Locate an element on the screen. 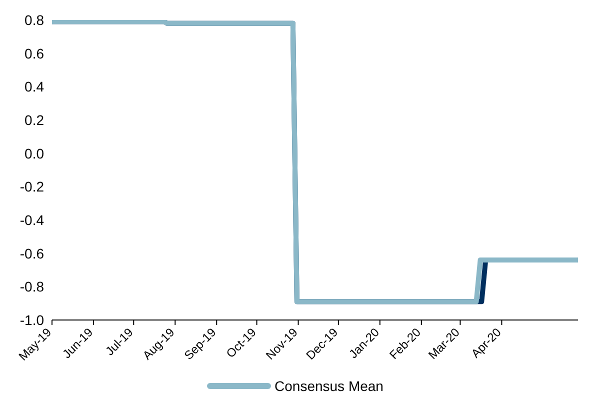 The width and height of the screenshot is (590, 418). y-tick-label: 0.4 is located at coordinates (34, 86).